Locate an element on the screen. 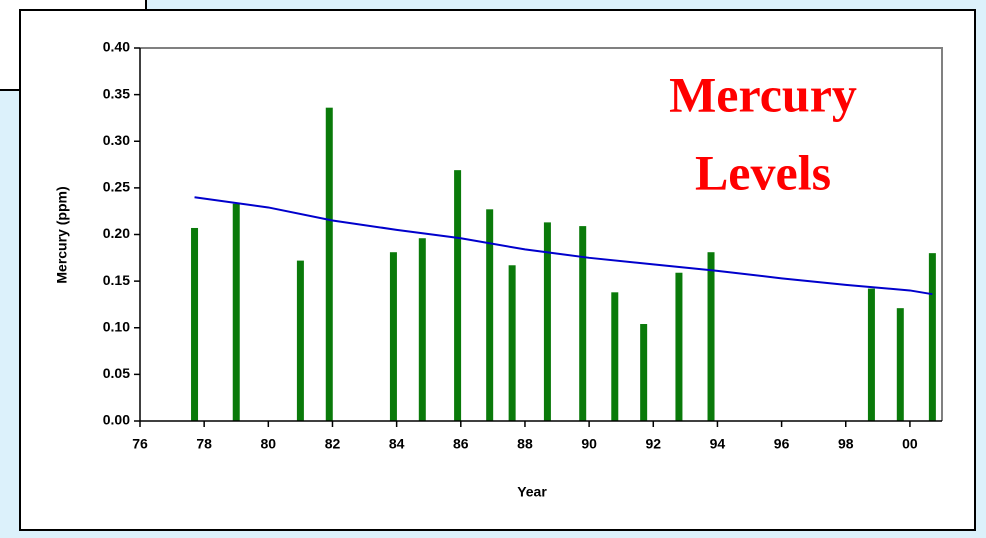  y-tick-label: 0.35 is located at coordinates (116, 93).